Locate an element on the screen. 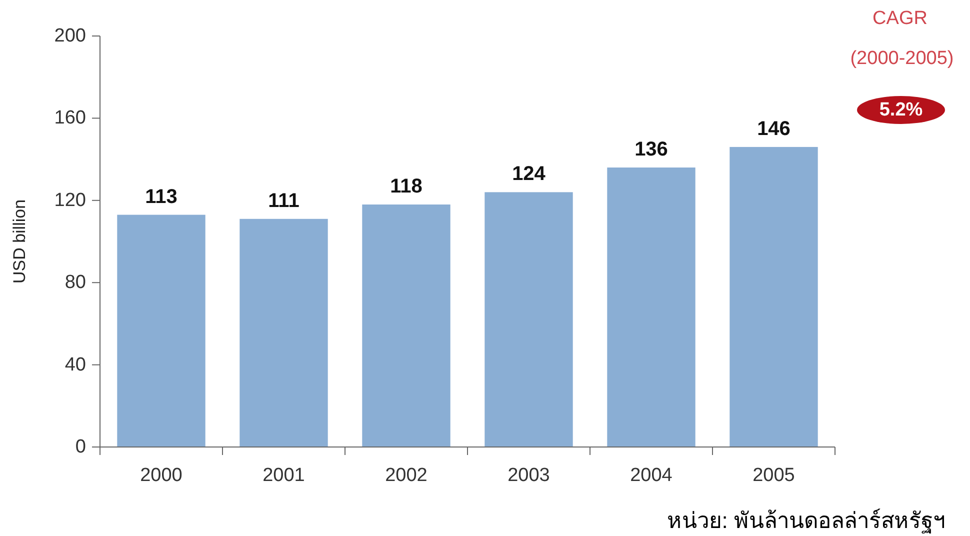 The height and width of the screenshot is (536, 970). data-label: 118 is located at coordinates (406, 187).